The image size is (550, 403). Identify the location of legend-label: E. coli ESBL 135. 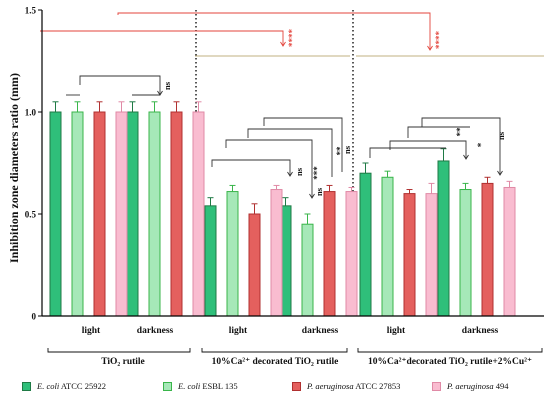
(208, 386).